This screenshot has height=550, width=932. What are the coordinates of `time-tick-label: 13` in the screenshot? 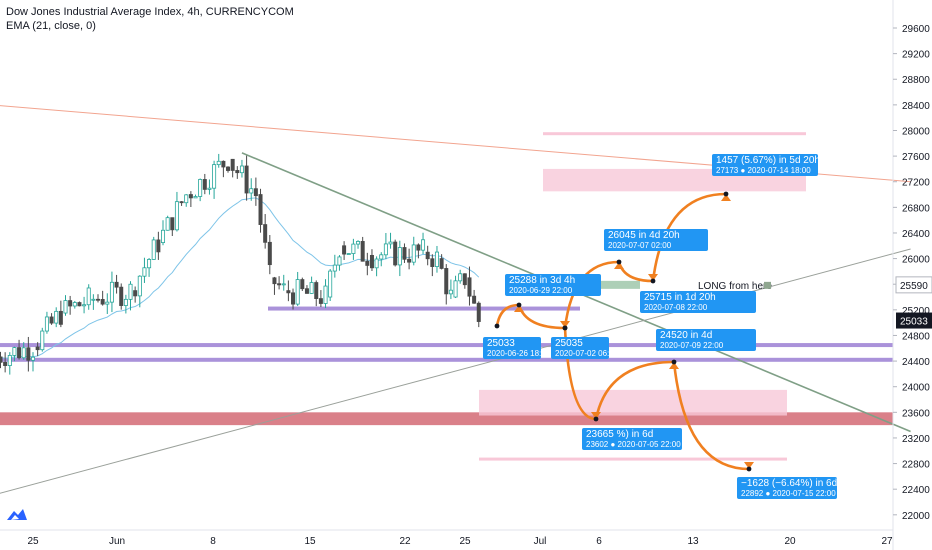 It's located at (693, 541).